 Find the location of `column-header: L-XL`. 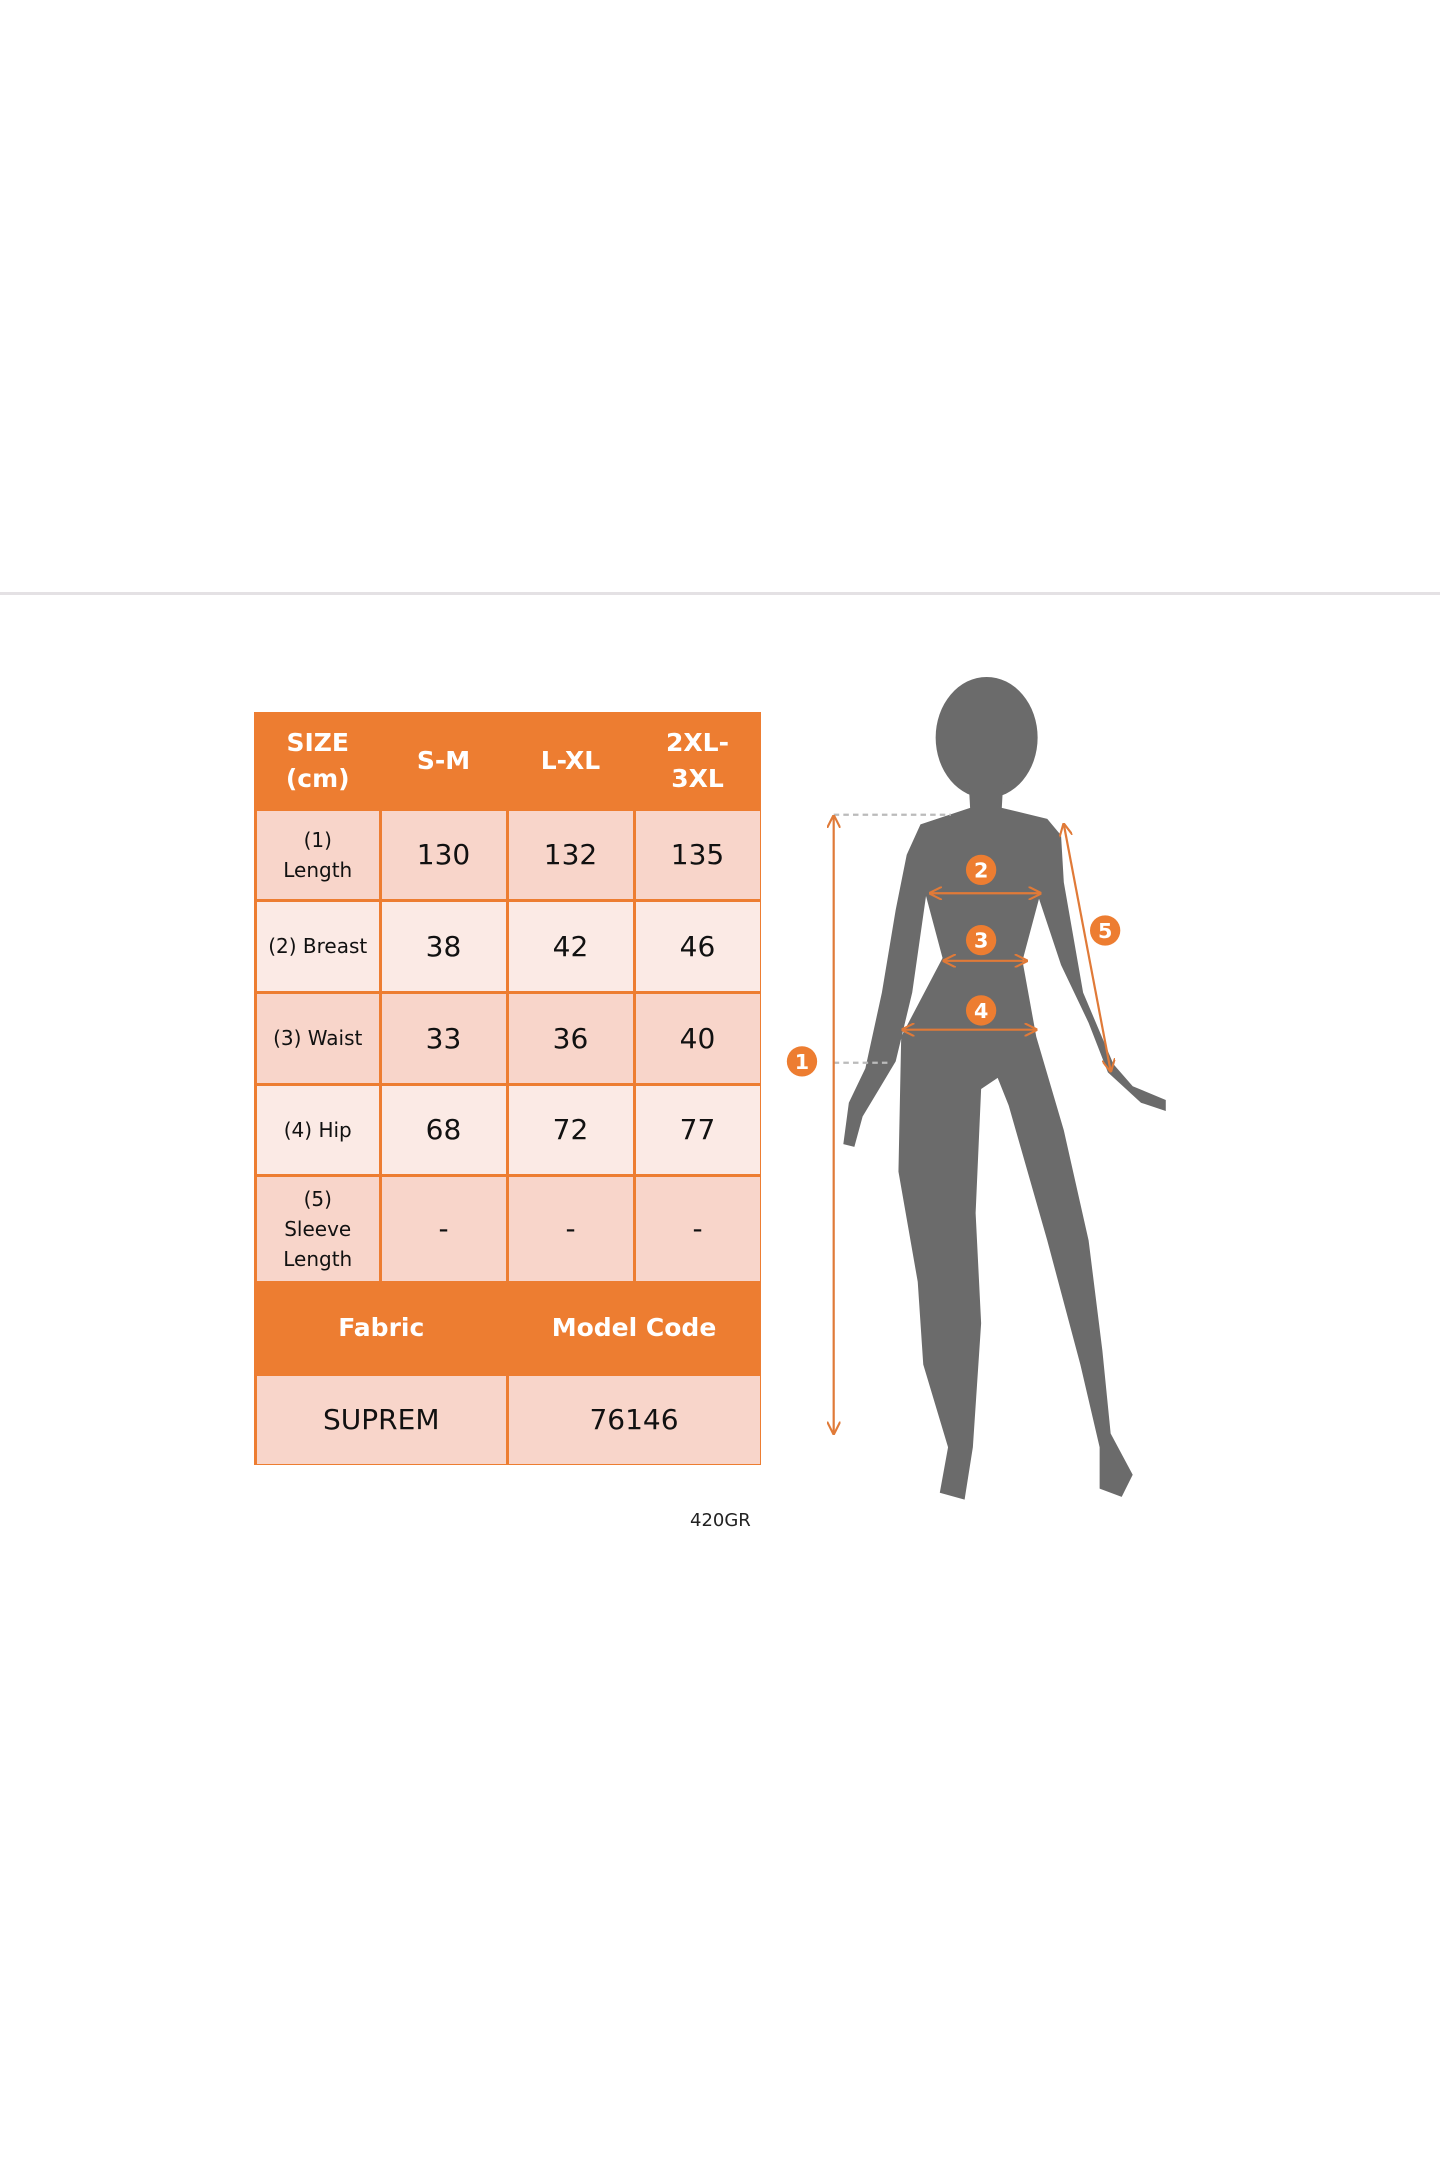

column-header: L-XL is located at coordinates (571, 761).